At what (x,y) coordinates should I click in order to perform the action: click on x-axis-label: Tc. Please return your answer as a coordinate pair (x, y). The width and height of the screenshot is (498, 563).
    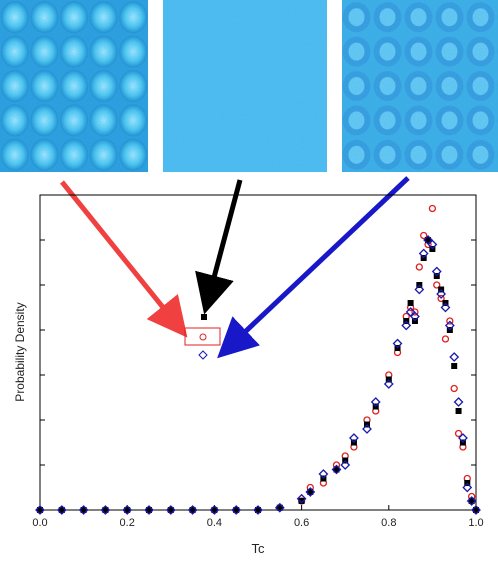
    Looking at the image, I should click on (259, 548).